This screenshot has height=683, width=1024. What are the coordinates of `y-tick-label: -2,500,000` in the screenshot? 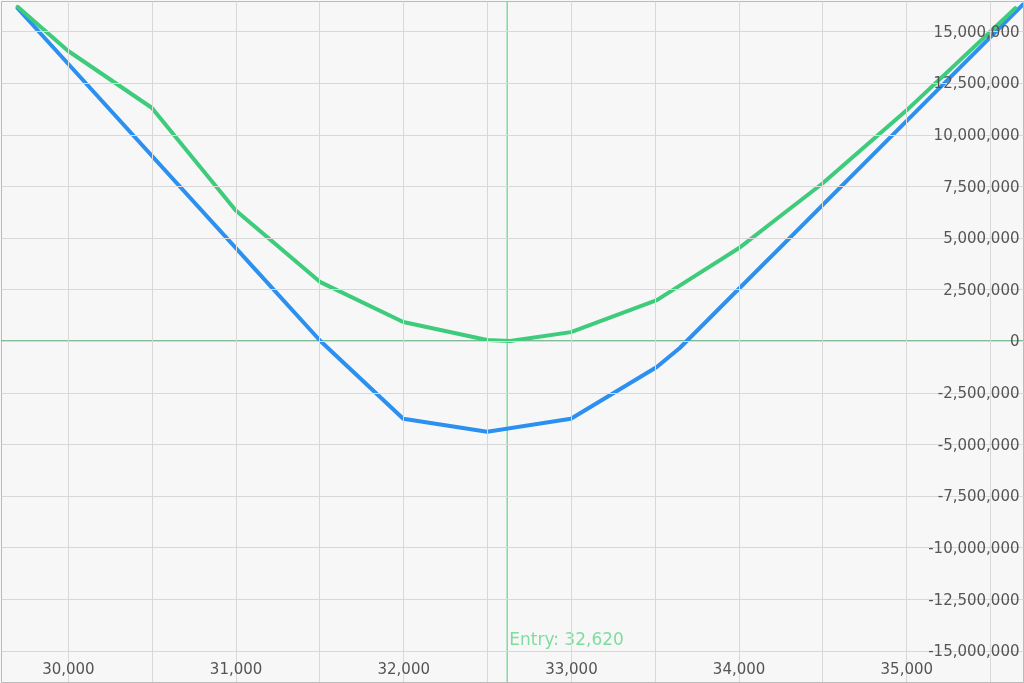 It's located at (978, 393).